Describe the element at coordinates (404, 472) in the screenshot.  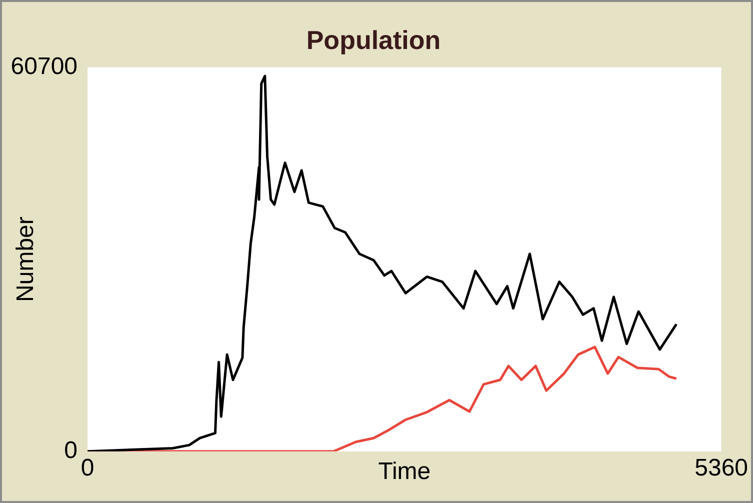
I see `x-axis-title: Time` at that location.